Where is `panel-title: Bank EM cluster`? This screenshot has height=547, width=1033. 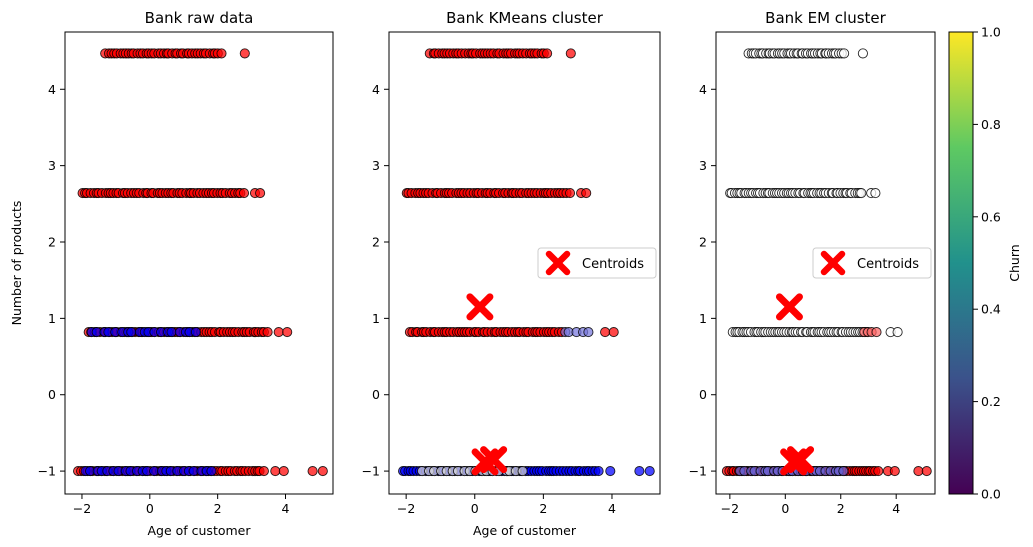 panel-title: Bank EM cluster is located at coordinates (825, 18).